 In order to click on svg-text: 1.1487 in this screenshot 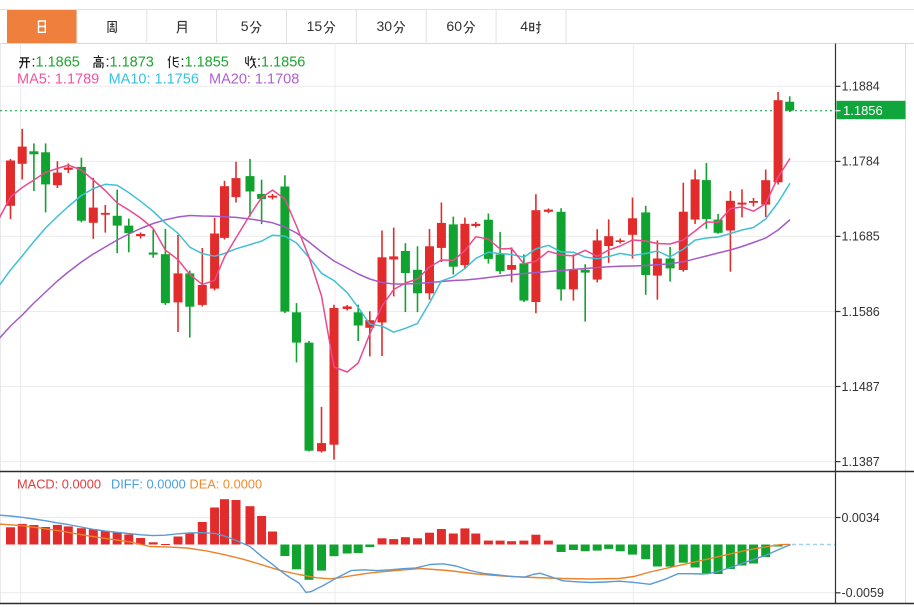, I will do `click(861, 387)`.